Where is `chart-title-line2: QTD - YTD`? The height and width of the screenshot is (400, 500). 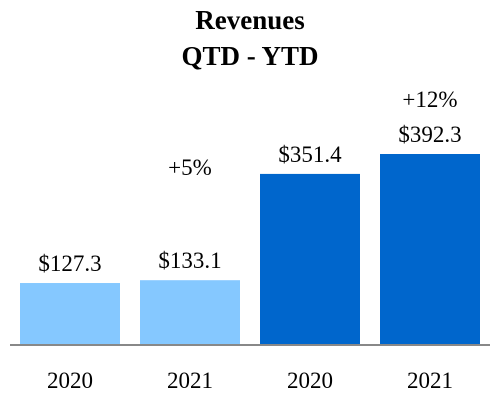 chart-title-line2: QTD - YTD is located at coordinates (249, 56).